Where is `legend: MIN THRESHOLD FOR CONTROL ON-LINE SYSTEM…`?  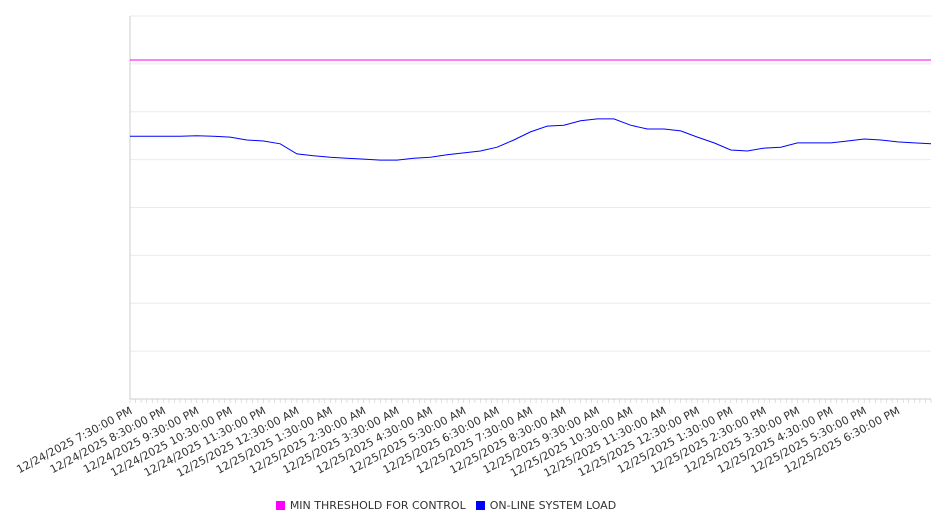 legend: MIN THRESHOLD FOR CONTROL ON-LINE SYSTEM… is located at coordinates (446, 505).